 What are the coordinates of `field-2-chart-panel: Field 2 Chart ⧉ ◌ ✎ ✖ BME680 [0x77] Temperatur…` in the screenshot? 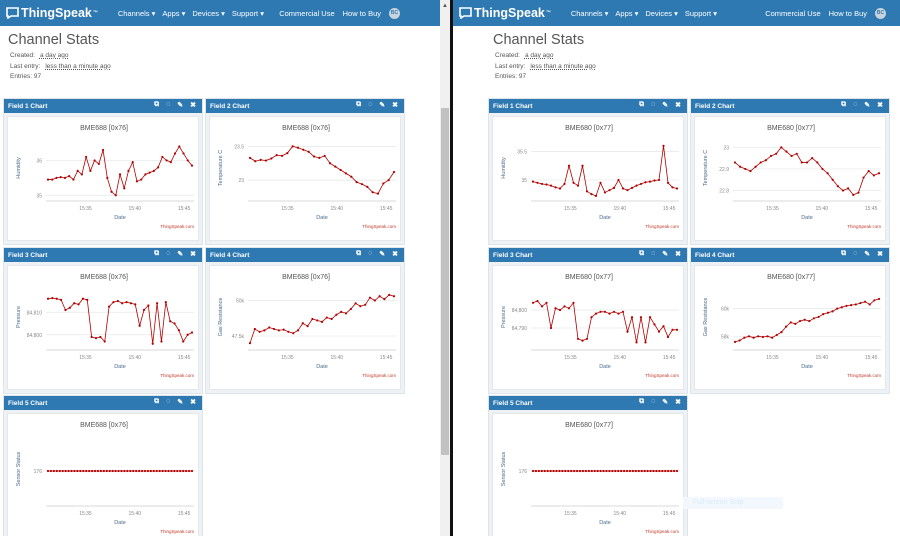 It's located at (790, 171).